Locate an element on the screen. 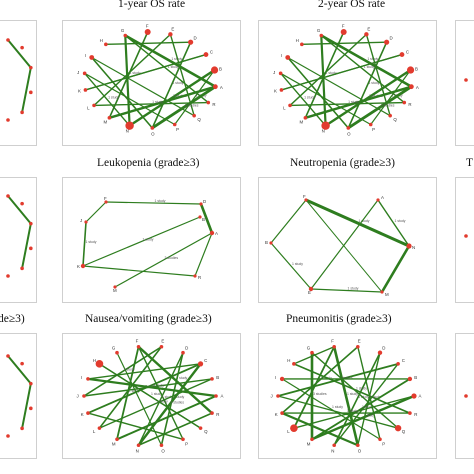 This screenshot has height=474, width=474. frame-leukopenia is located at coordinates (151, 240).